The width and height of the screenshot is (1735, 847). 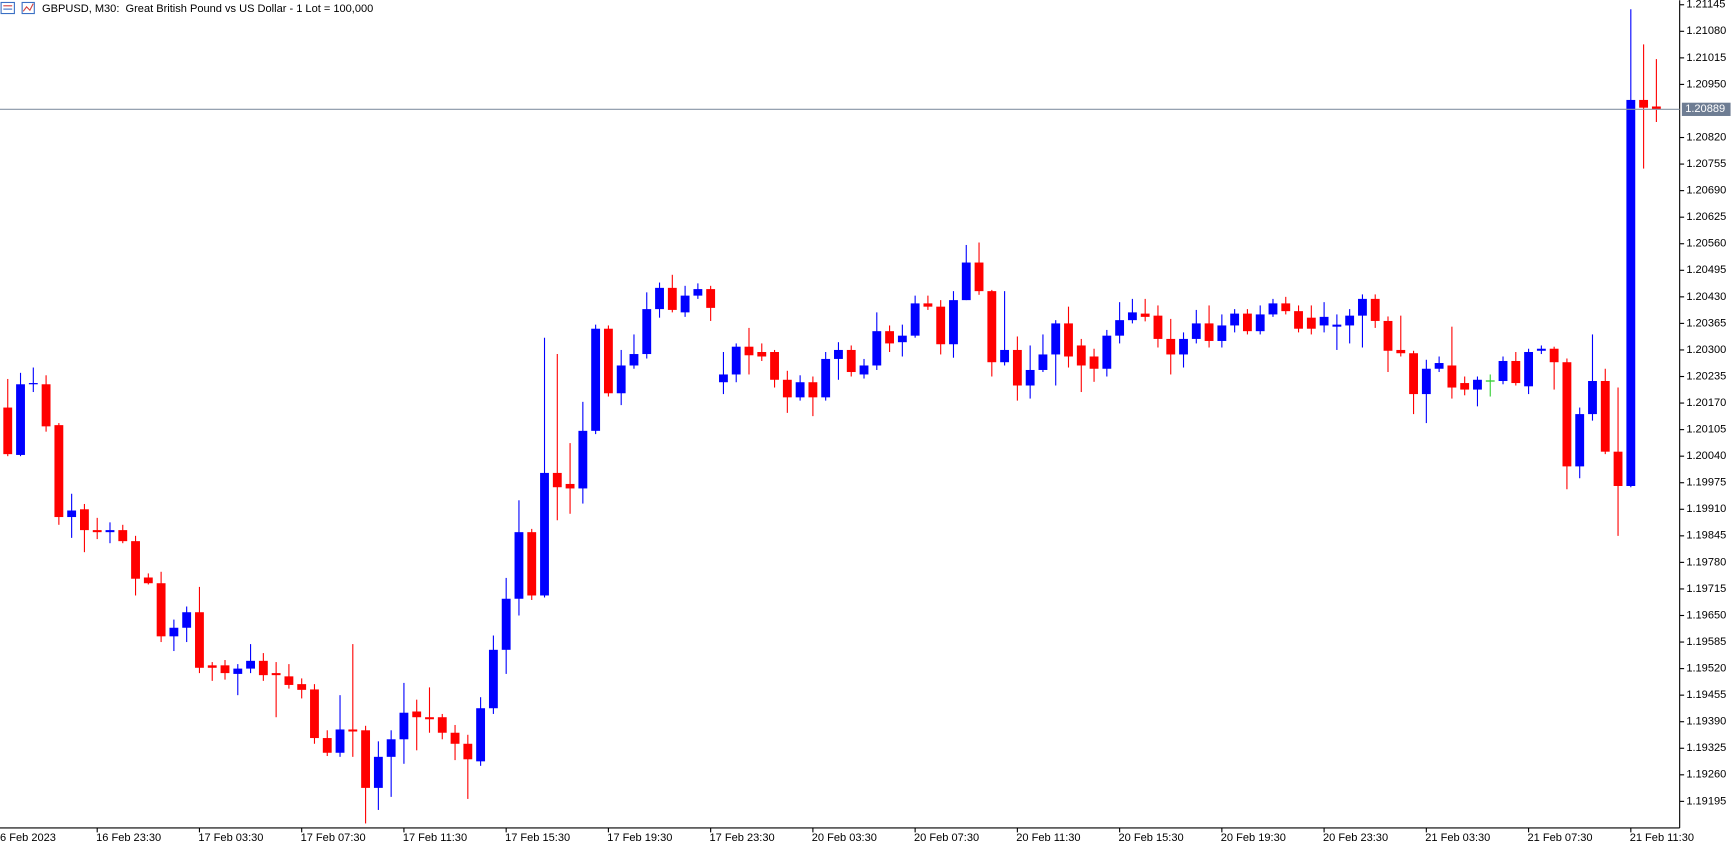 What do you see at coordinates (1355, 838) in the screenshot?
I see `x-tick-label: 20 Feb 23:30` at bounding box center [1355, 838].